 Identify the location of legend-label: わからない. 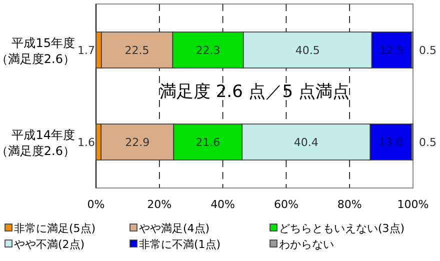
(306, 244).